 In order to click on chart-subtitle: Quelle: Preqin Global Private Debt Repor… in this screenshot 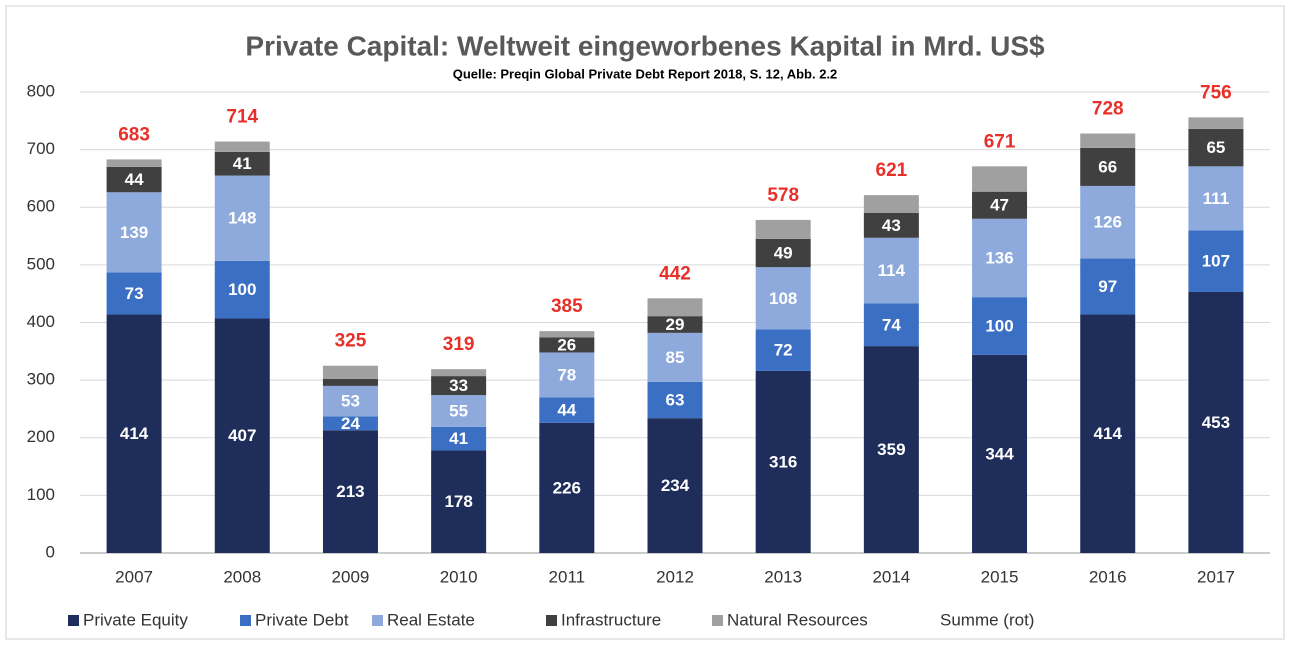, I will do `click(645, 73)`.